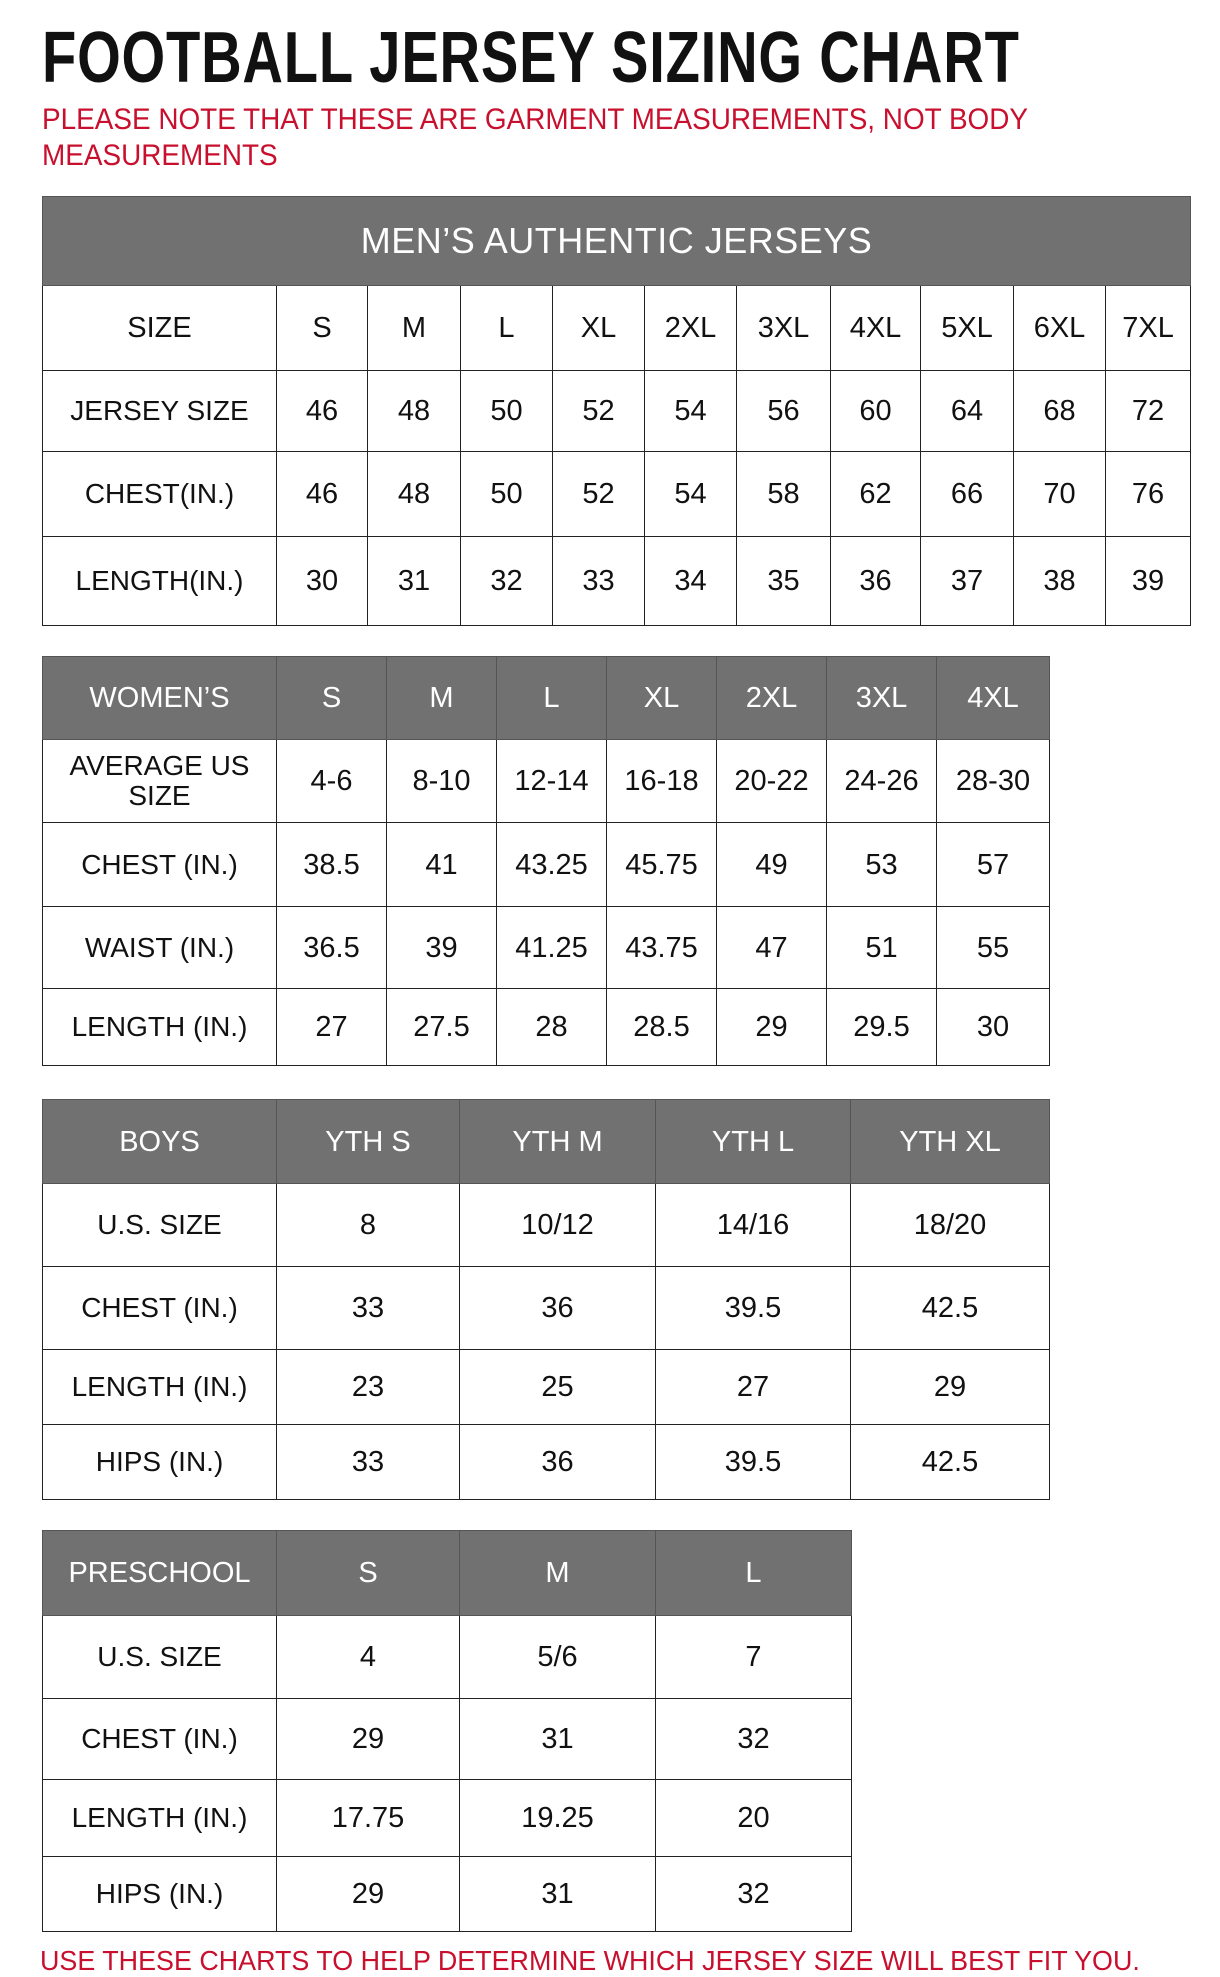  What do you see at coordinates (447, 1818) in the screenshot?
I see `table-row: LENGTH (IN.) 17.75 19.25 20` at bounding box center [447, 1818].